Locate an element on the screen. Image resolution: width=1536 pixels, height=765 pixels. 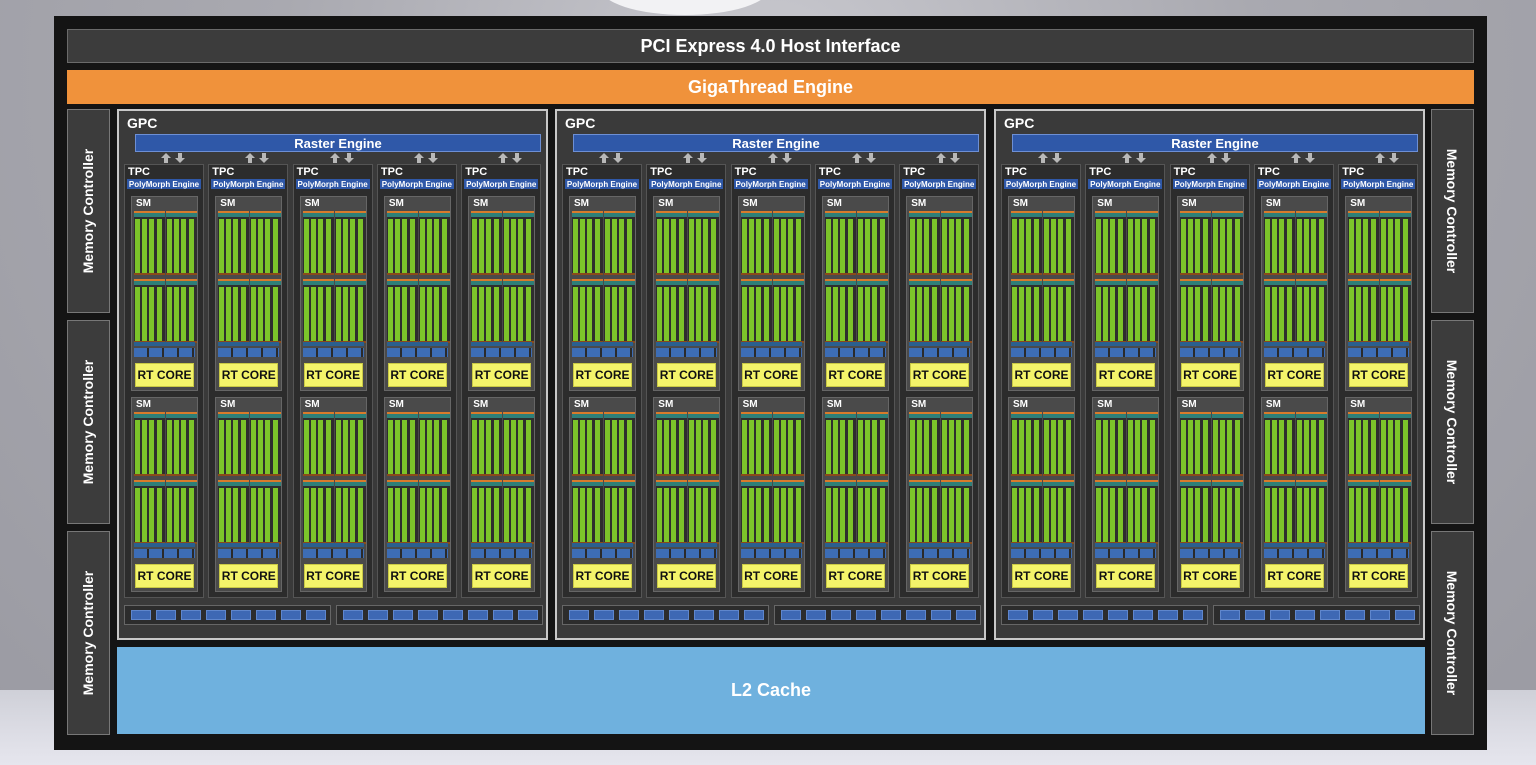
memory-controller-right-3: Memory Controller is located at coordinates (1452, 633).